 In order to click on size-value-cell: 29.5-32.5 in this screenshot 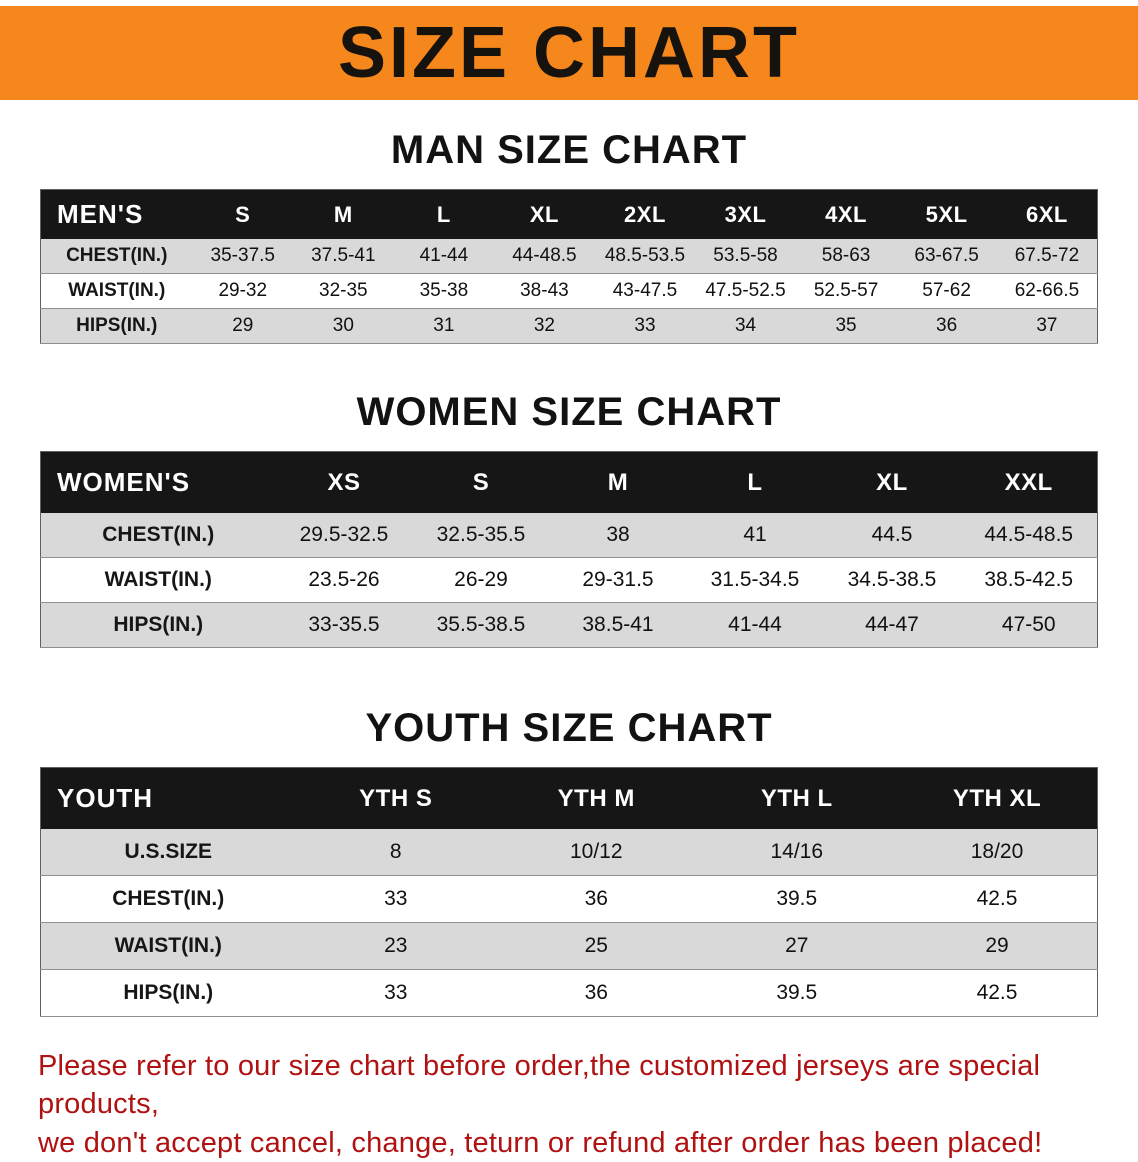, I will do `click(344, 535)`.